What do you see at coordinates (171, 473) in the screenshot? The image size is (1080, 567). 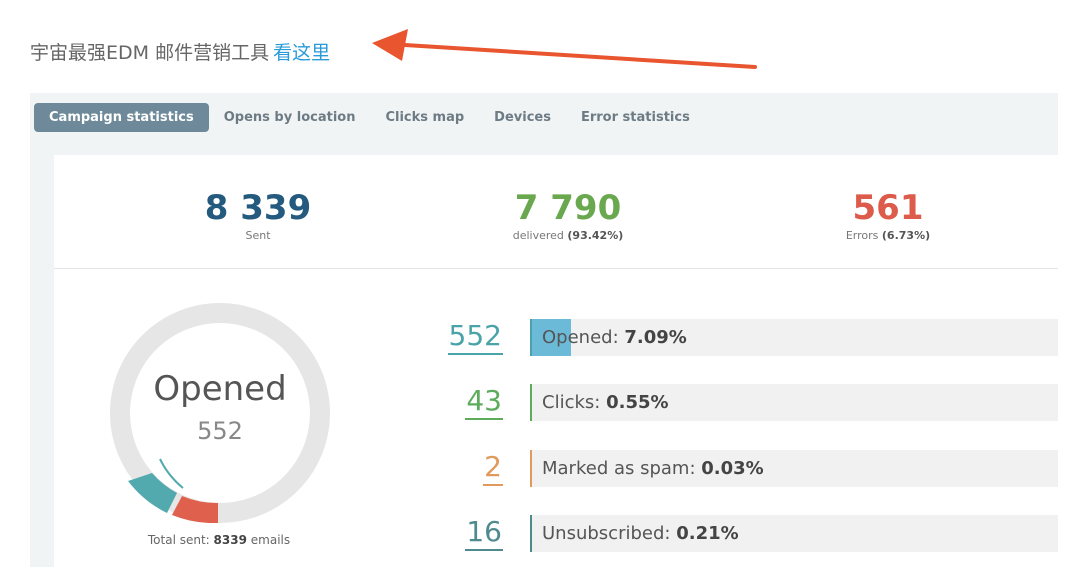 I see `donut-segment-clicks` at bounding box center [171, 473].